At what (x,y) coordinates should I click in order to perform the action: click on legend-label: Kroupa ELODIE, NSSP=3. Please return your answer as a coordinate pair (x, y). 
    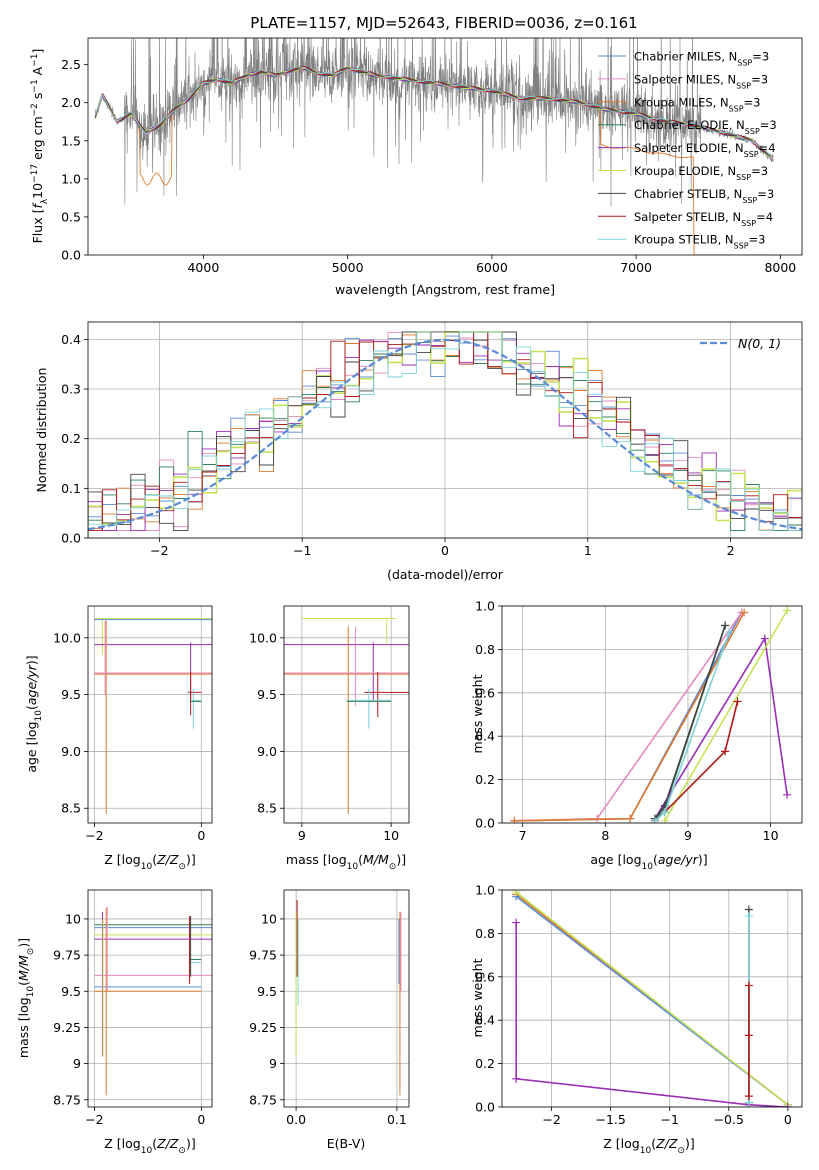
    Looking at the image, I should click on (701, 173).